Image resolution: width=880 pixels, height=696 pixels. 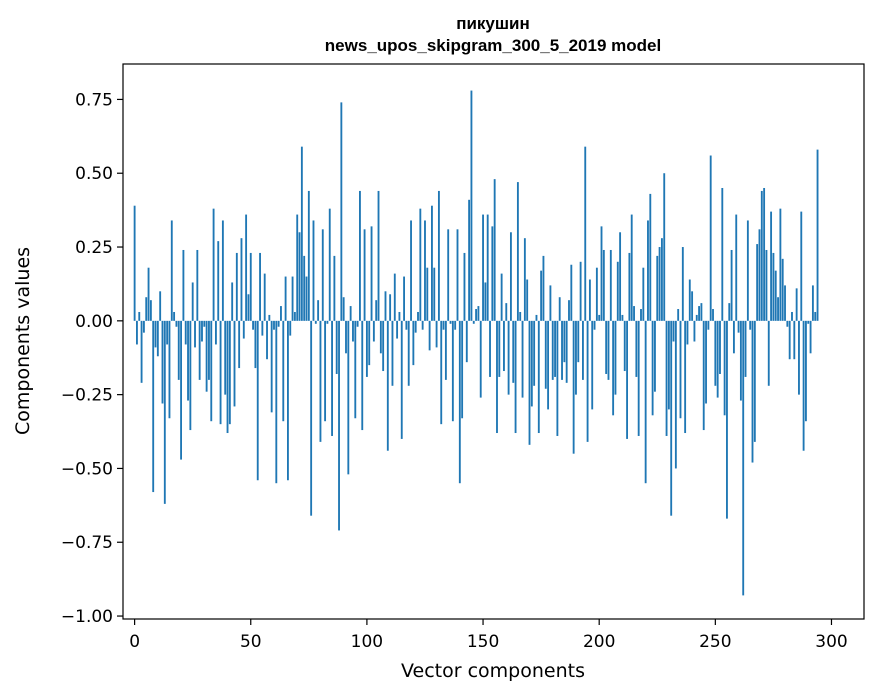 What do you see at coordinates (831, 642) in the screenshot?
I see `x-tick-label: 300` at bounding box center [831, 642].